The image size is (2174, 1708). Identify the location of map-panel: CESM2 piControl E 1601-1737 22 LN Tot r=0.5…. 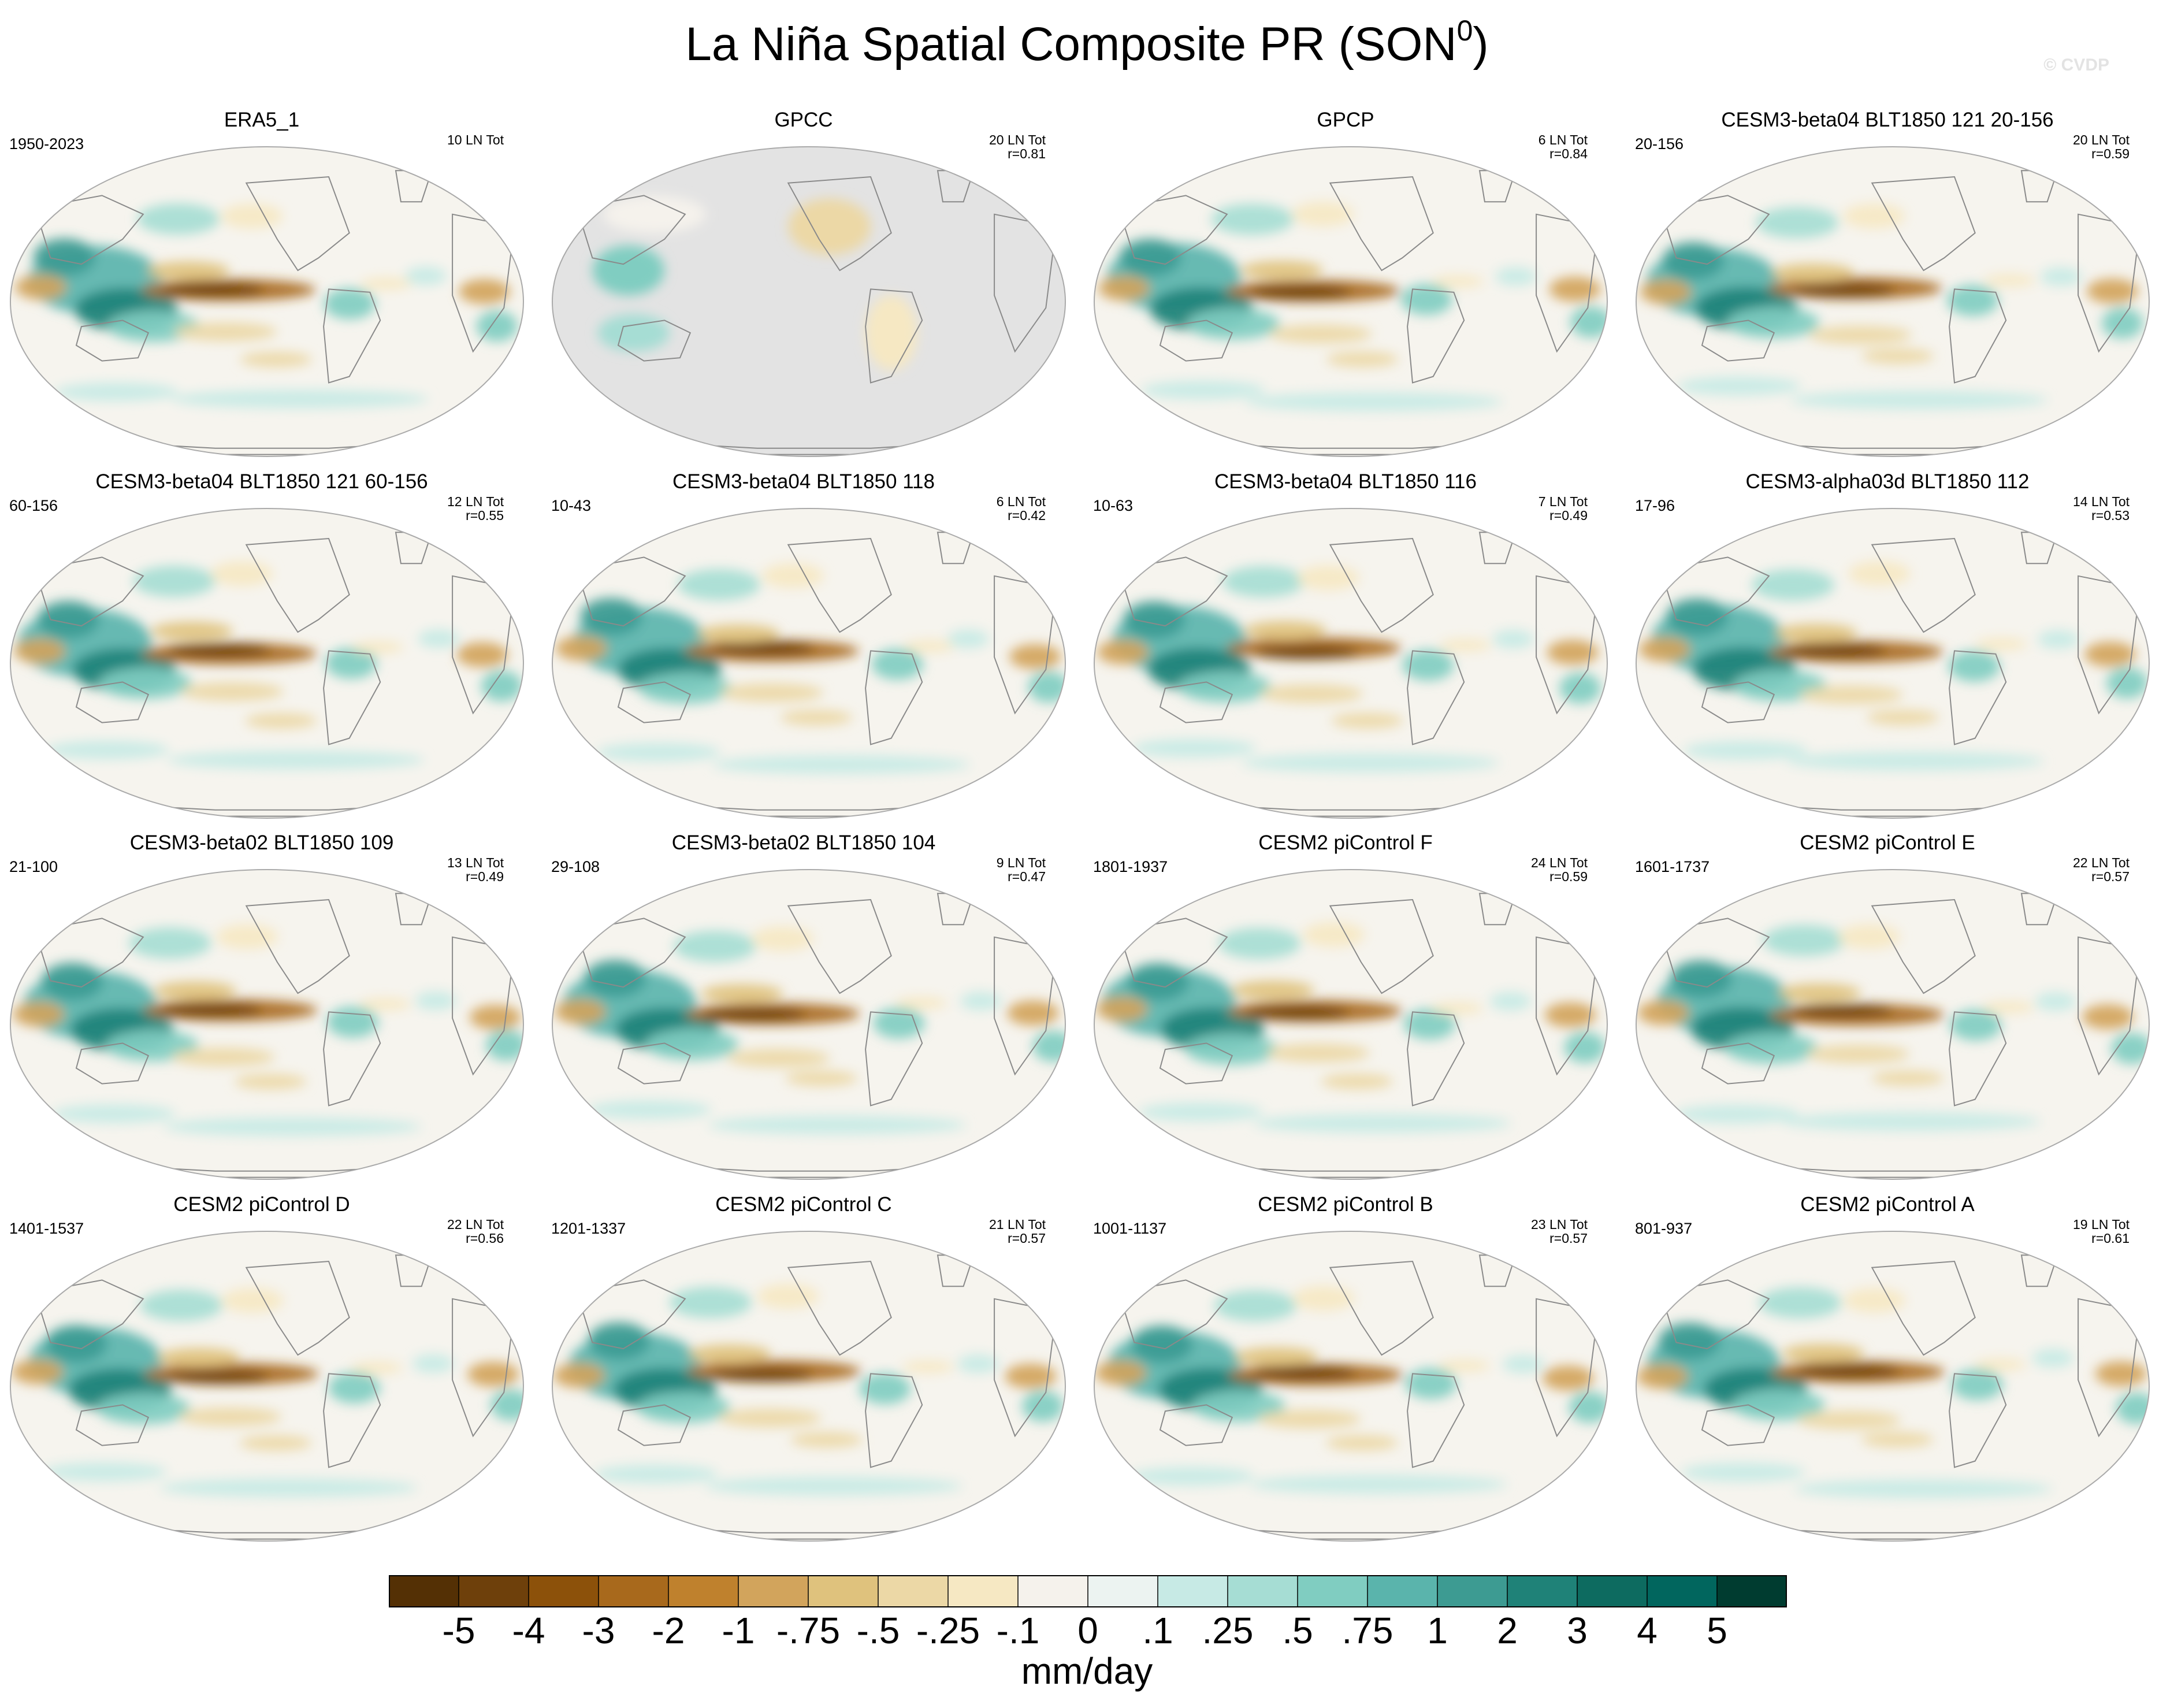
(1888, 1010).